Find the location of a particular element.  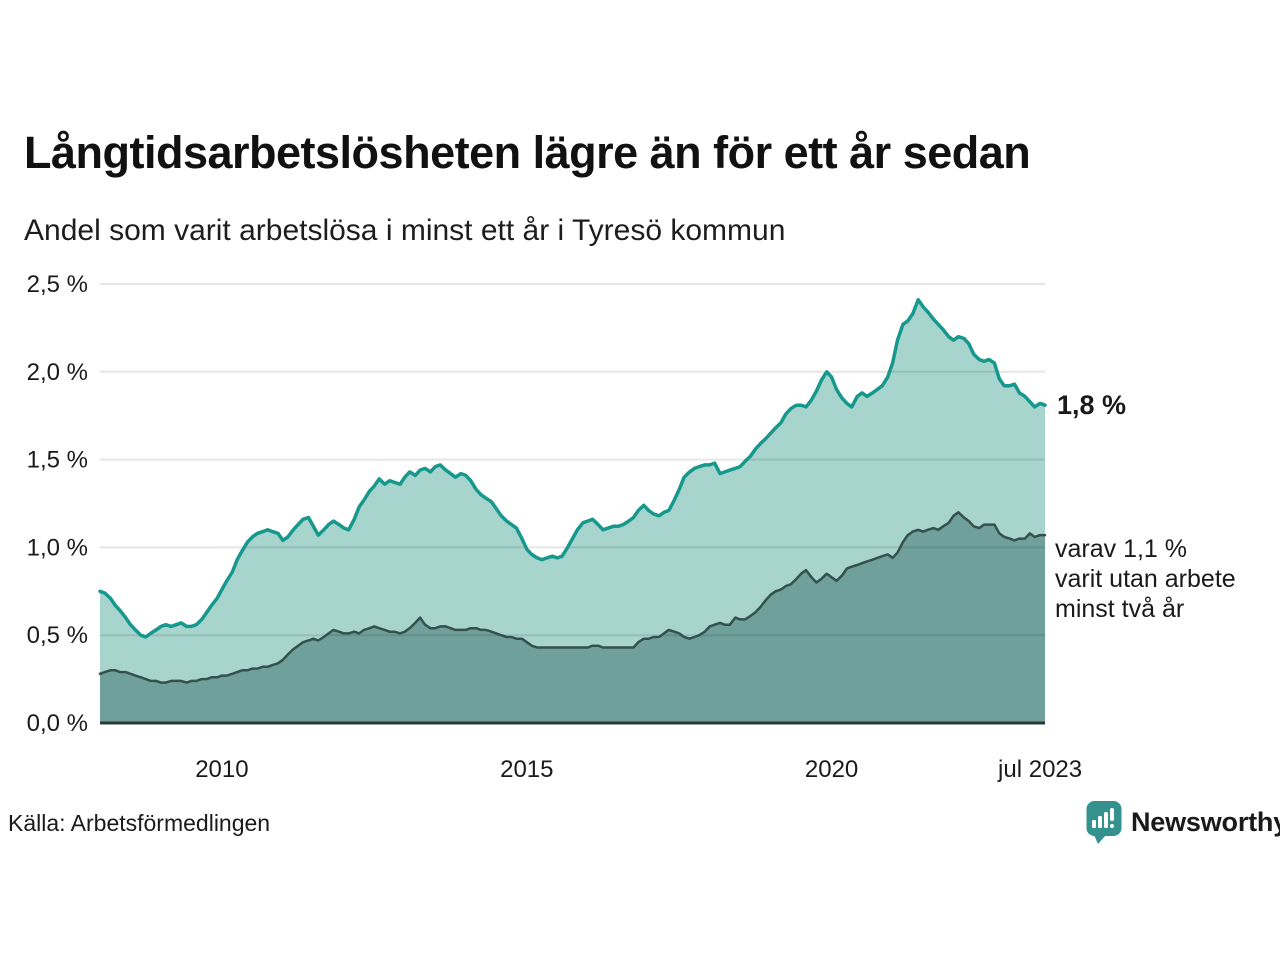

newsworthy-wordmark: Newsworthy is located at coordinates (1205, 822).